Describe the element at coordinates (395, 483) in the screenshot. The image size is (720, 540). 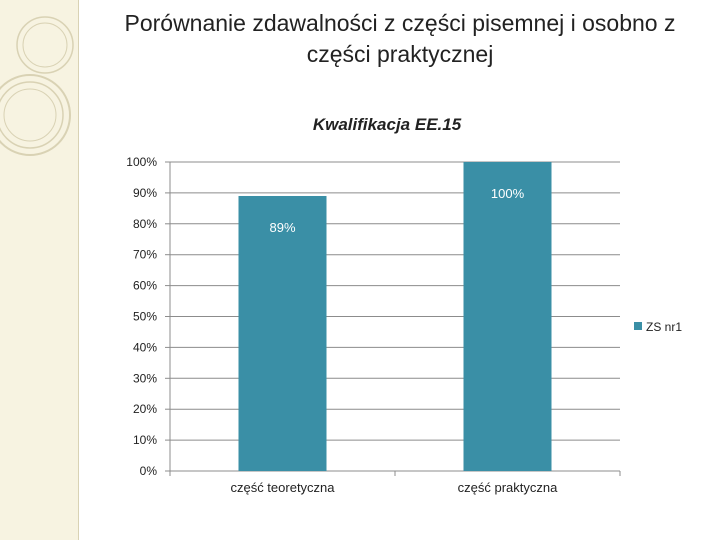
I see `x-axis-ticks: część teoretyczna część praktyczna` at that location.